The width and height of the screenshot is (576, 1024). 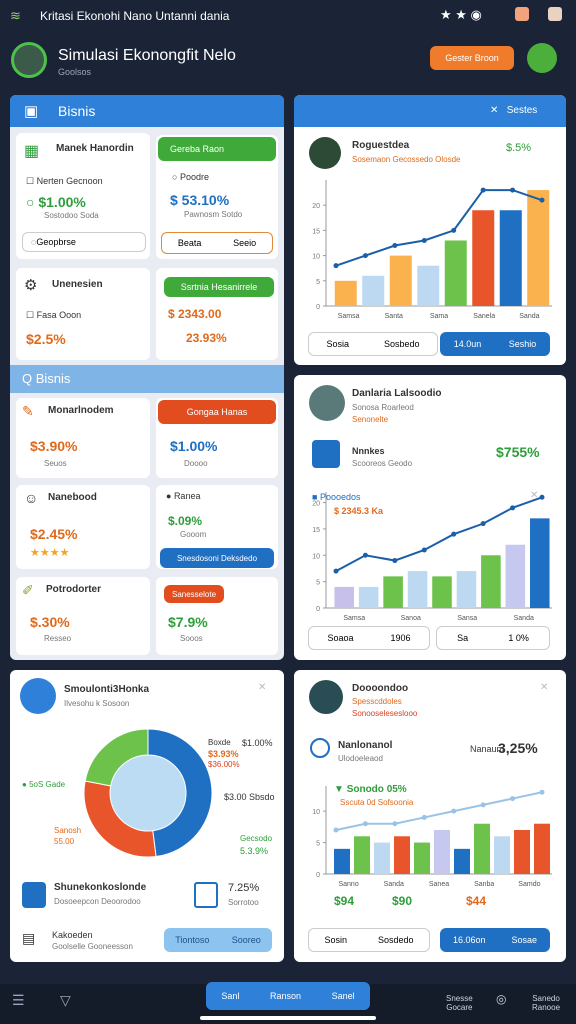 I want to click on card-header: Ssrtnia Hesanirrele, so click(x=219, y=287).